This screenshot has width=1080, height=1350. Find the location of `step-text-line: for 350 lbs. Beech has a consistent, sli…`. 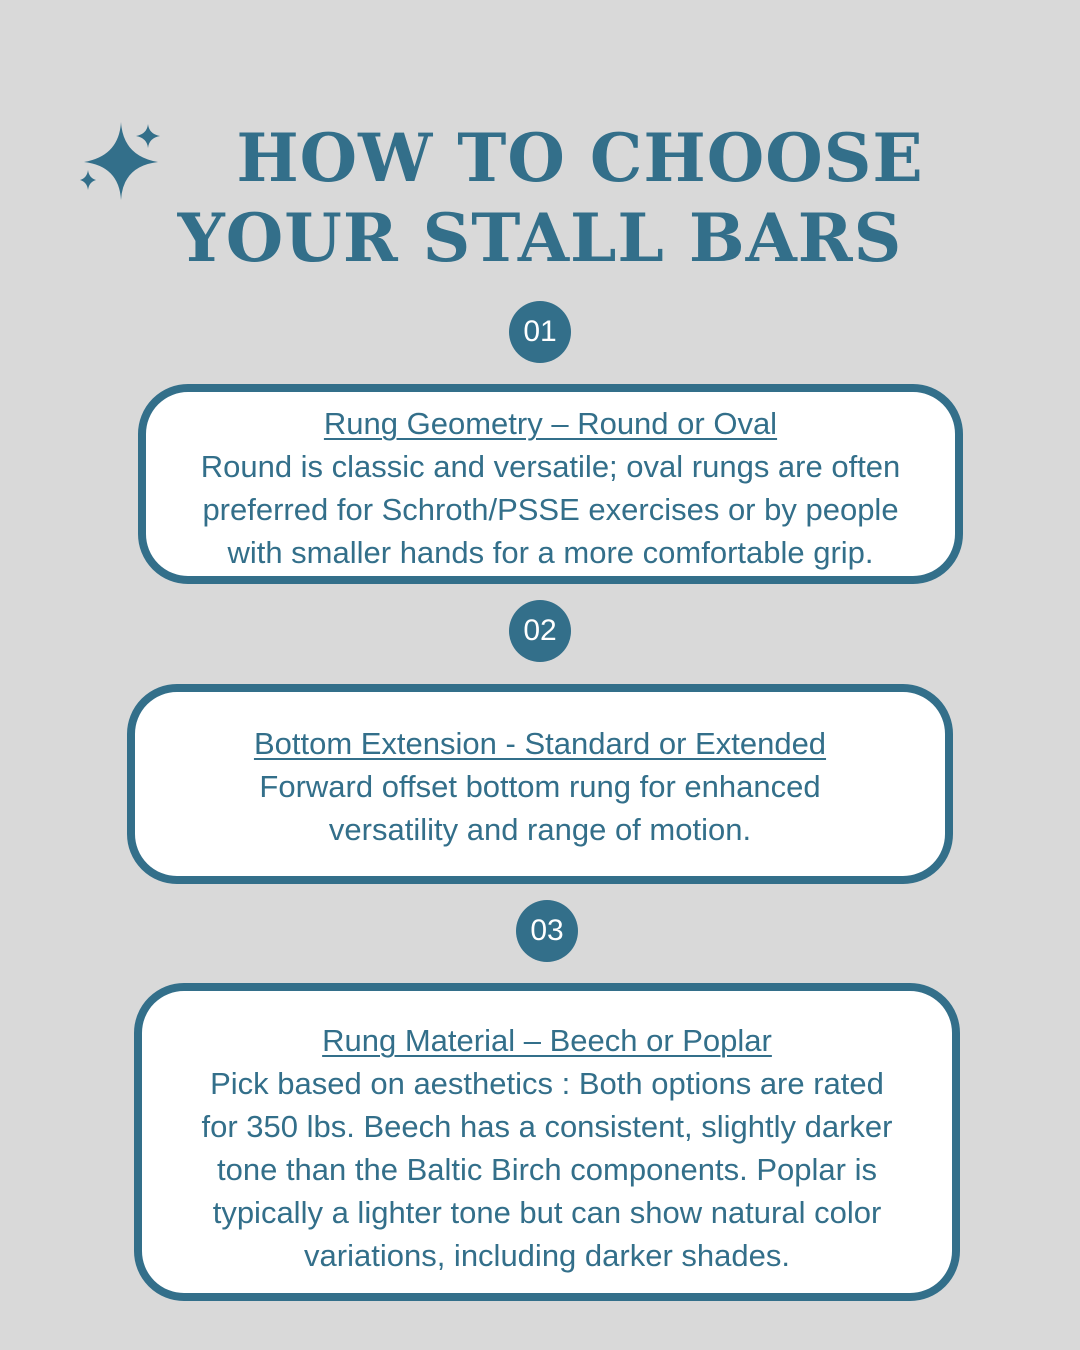

step-text-line: for 350 lbs. Beech has a consistent, sli… is located at coordinates (547, 1126).